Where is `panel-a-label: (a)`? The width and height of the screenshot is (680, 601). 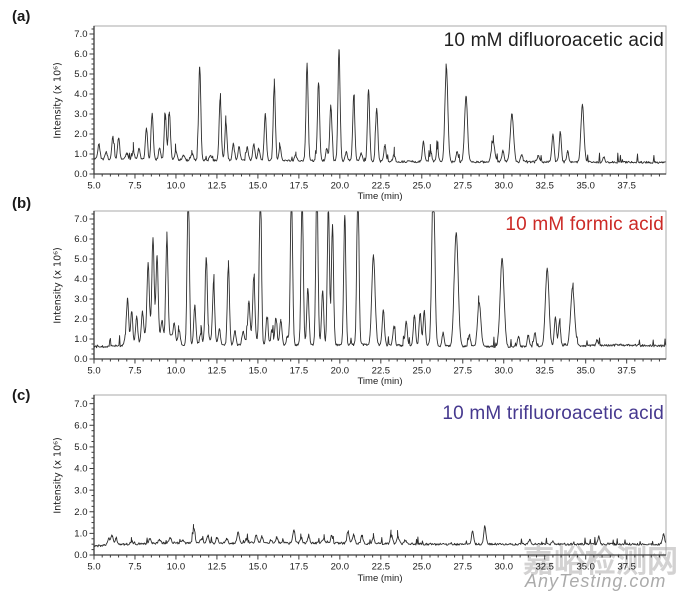
panel-a-label: (a) is located at coordinates (21, 16).